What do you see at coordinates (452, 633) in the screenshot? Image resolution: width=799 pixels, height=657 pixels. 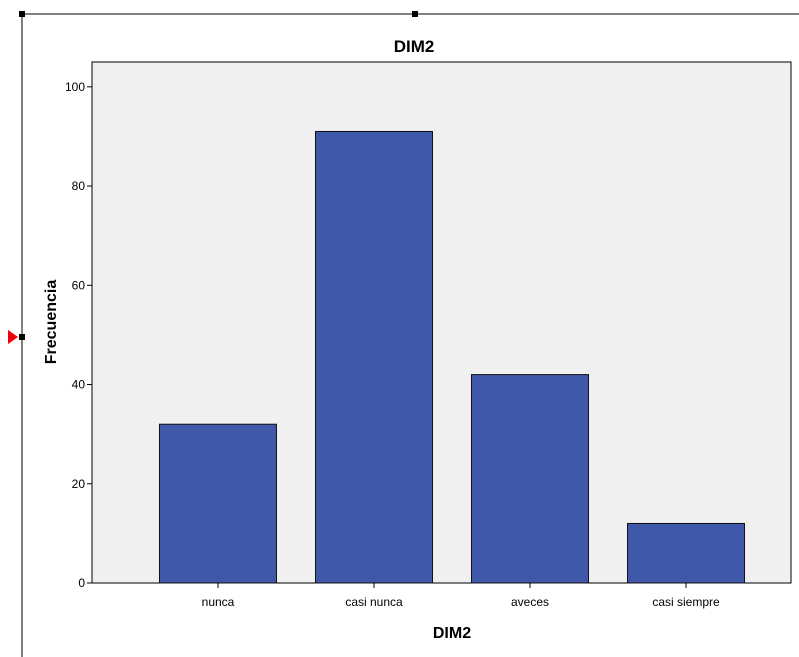 I see `x-axis-title: DIM2` at bounding box center [452, 633].